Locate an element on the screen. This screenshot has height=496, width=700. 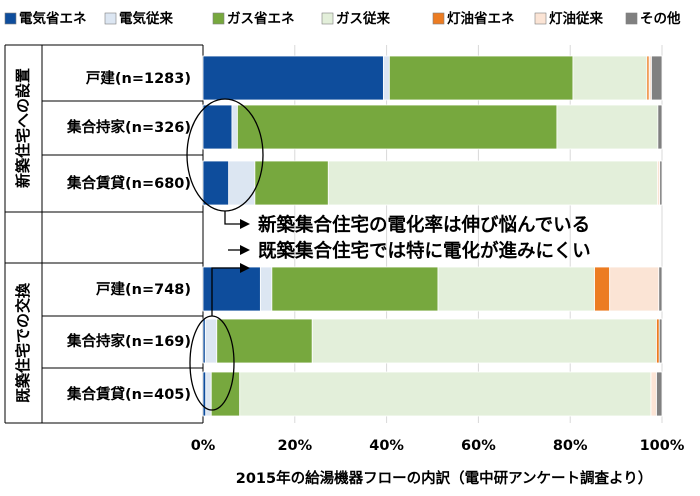
legend-label: 灯油省エネ is located at coordinates (481, 18).